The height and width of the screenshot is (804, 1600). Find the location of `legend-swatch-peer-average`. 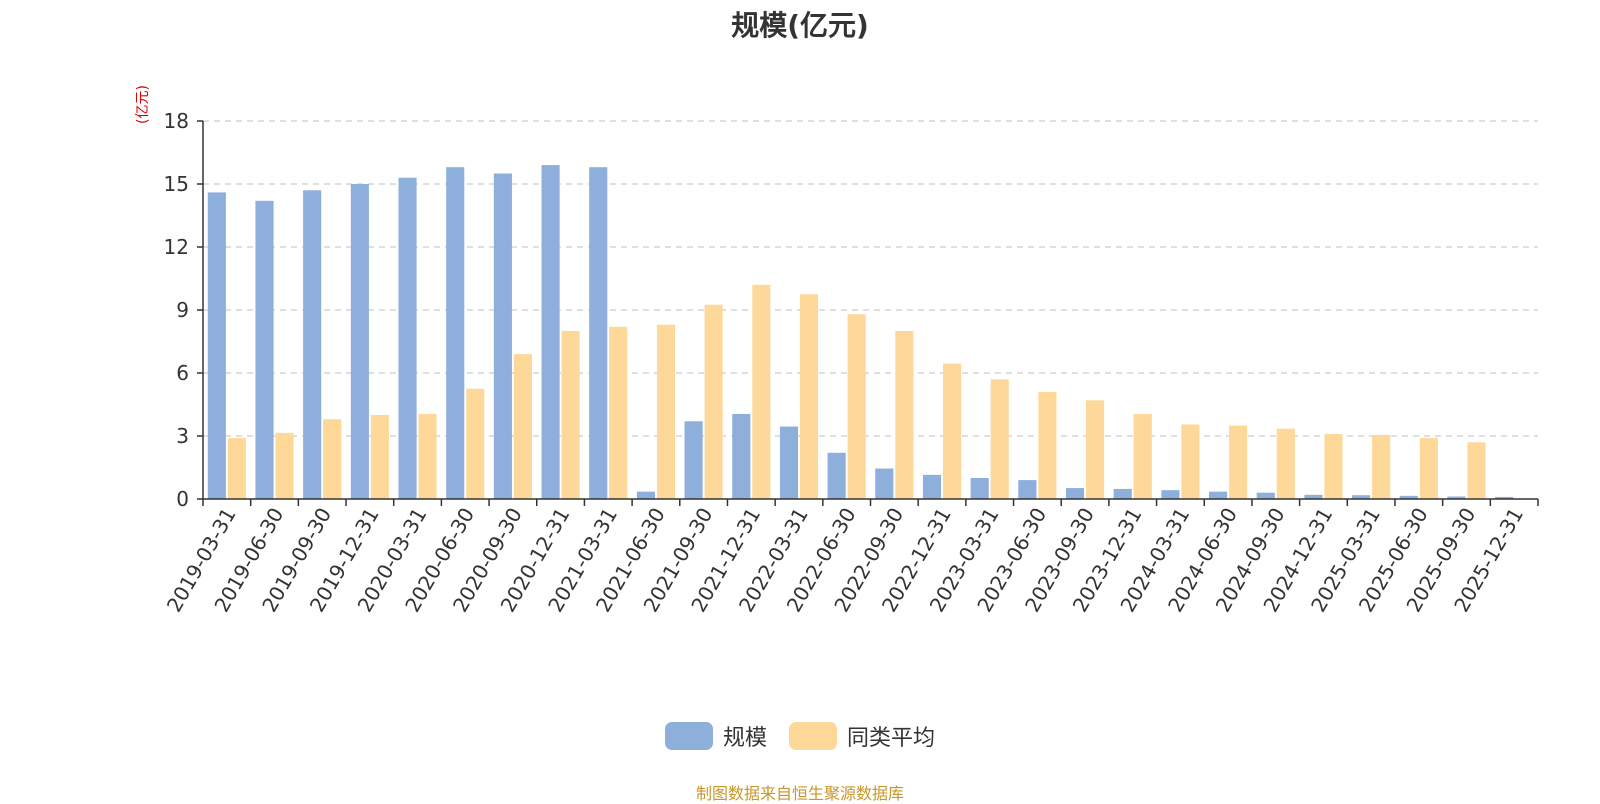

legend-swatch-peer-average is located at coordinates (813, 736).